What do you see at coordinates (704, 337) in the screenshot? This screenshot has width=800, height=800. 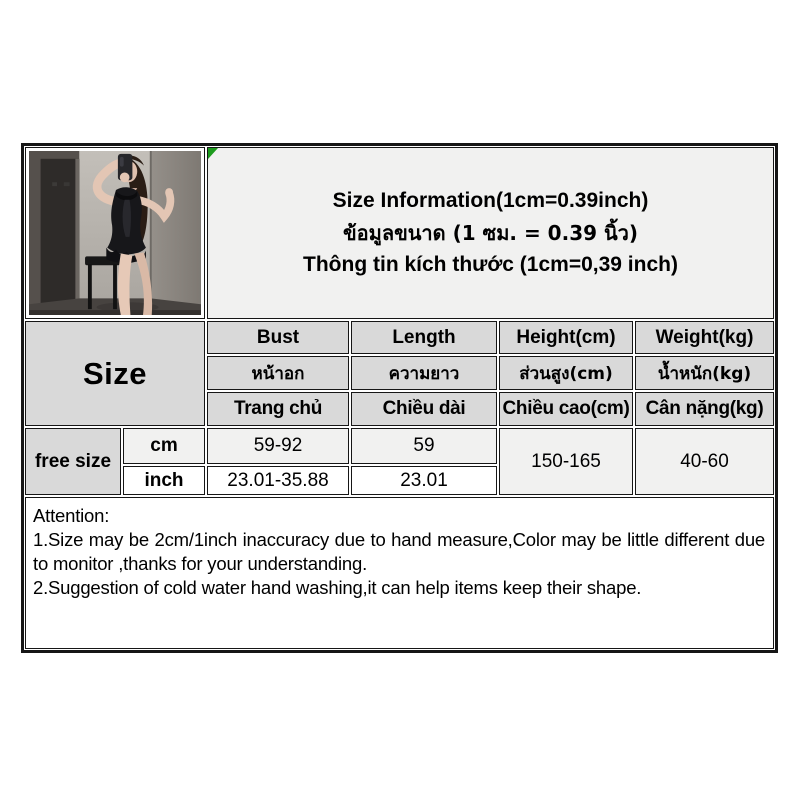 I see `header-weight-en: Weight(kg)` at bounding box center [704, 337].